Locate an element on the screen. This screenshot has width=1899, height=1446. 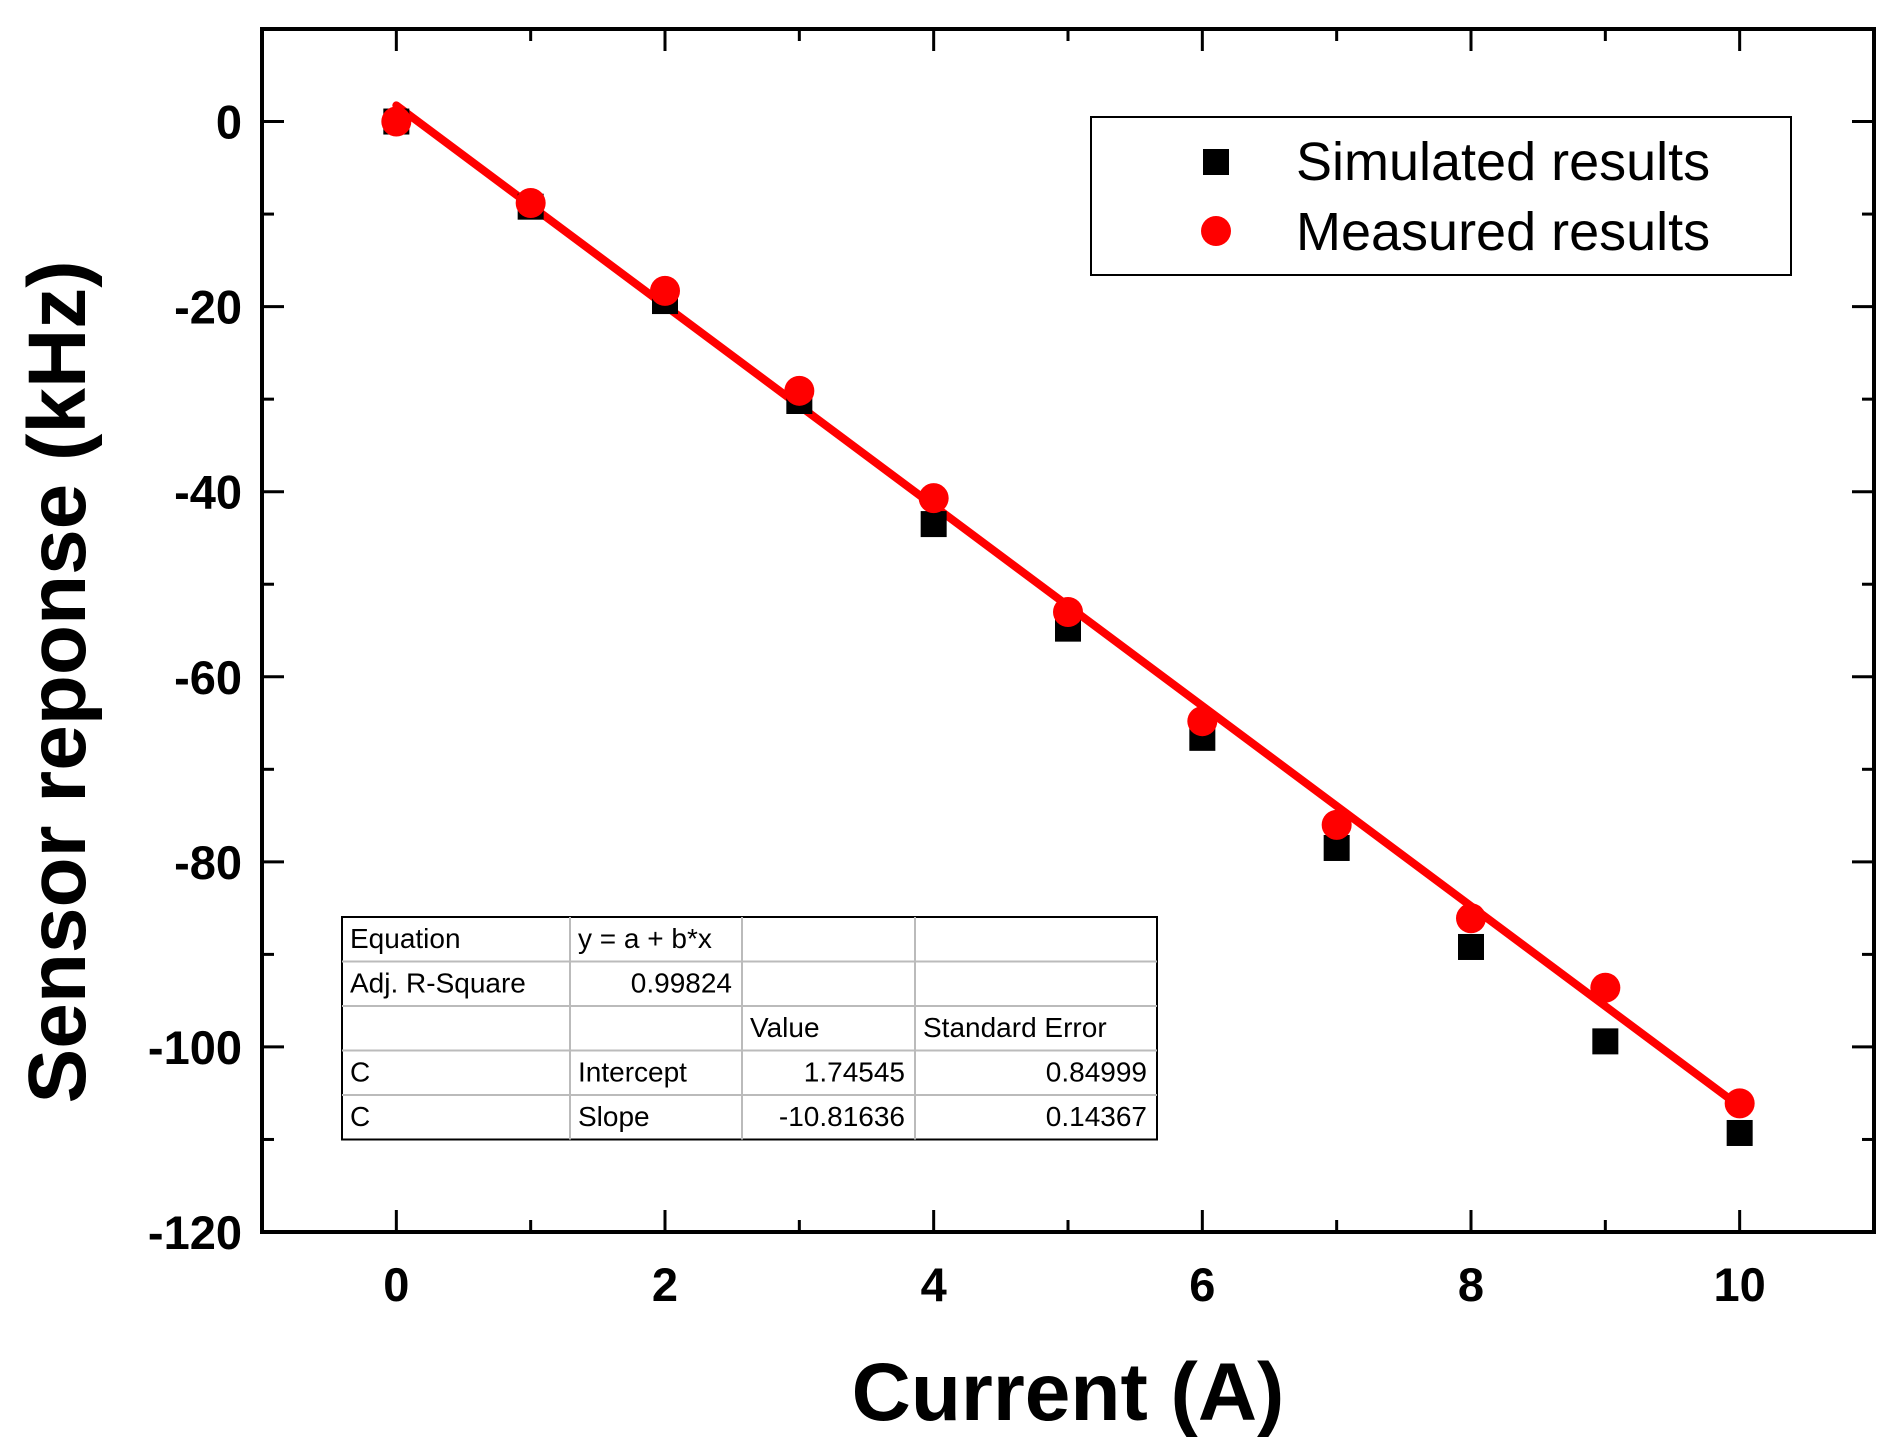
fit-table-cell: Adj. R-Square is located at coordinates (438, 983).